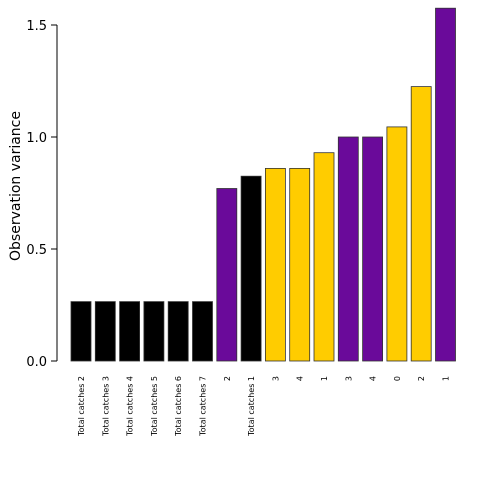 The width and height of the screenshot is (480, 480). What do you see at coordinates (251, 406) in the screenshot?
I see `x-tick-label: Total catches 1` at bounding box center [251, 406].